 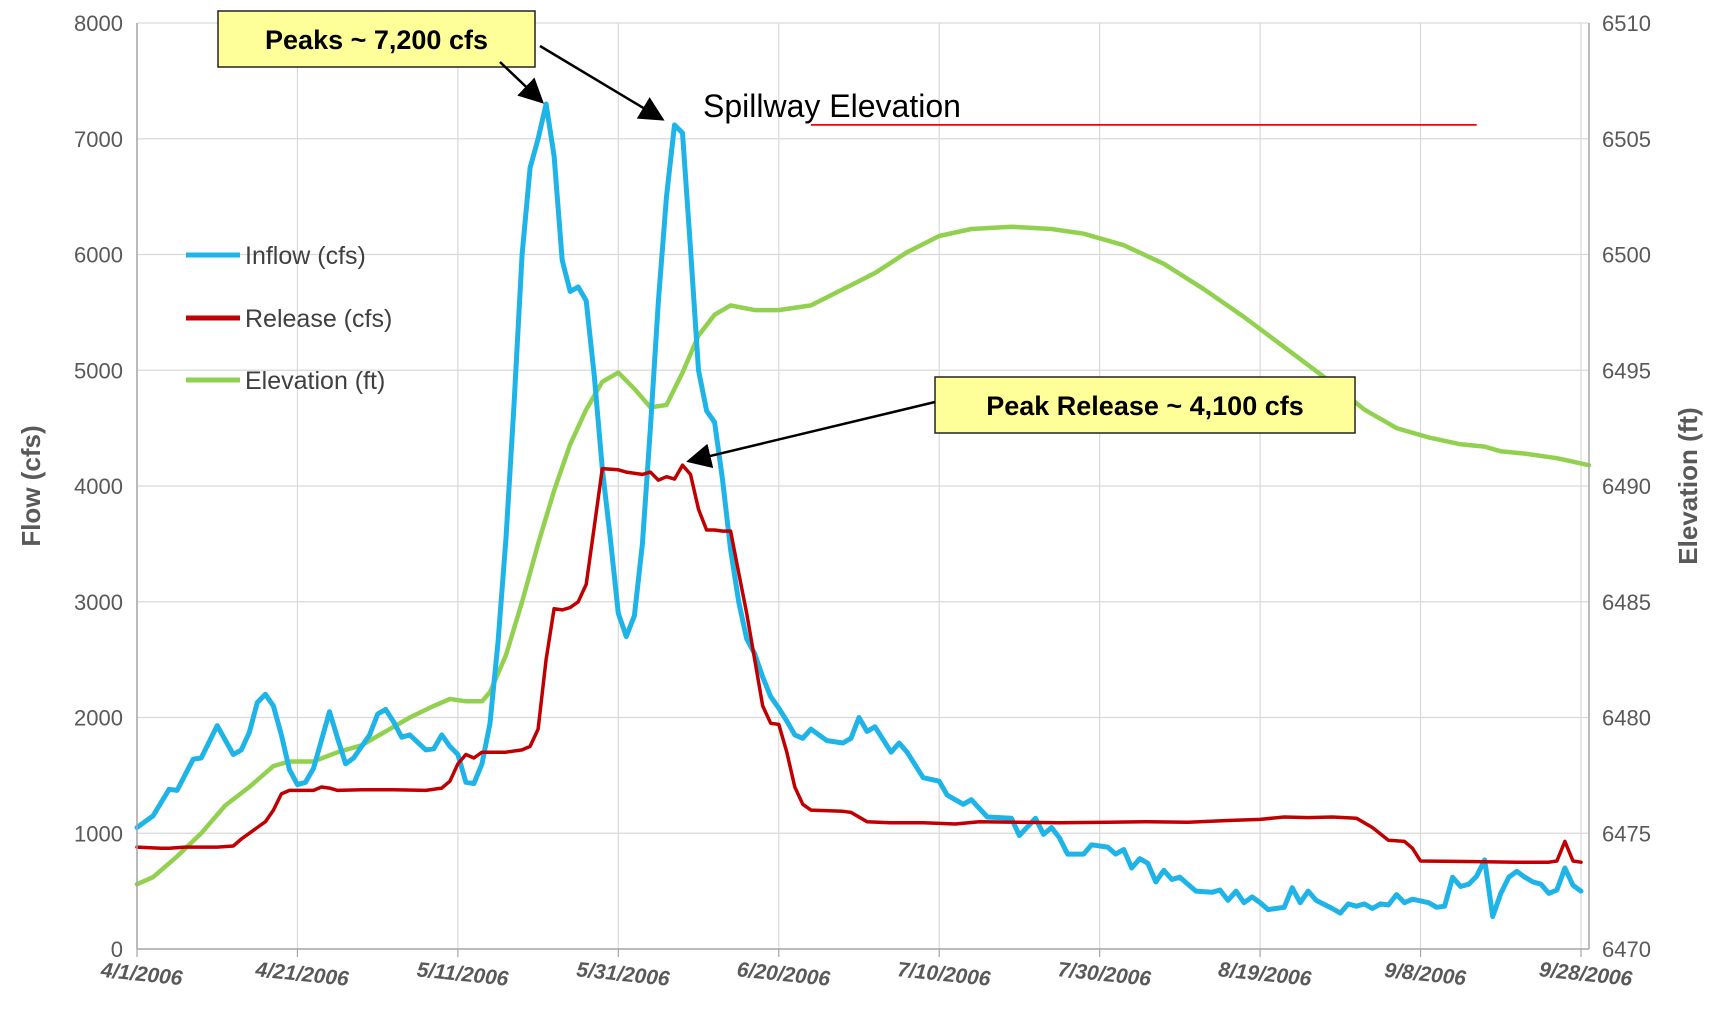 I want to click on legend: Inflow (cfs) Release (cfs) Elevation (ft), so click(x=289, y=318).